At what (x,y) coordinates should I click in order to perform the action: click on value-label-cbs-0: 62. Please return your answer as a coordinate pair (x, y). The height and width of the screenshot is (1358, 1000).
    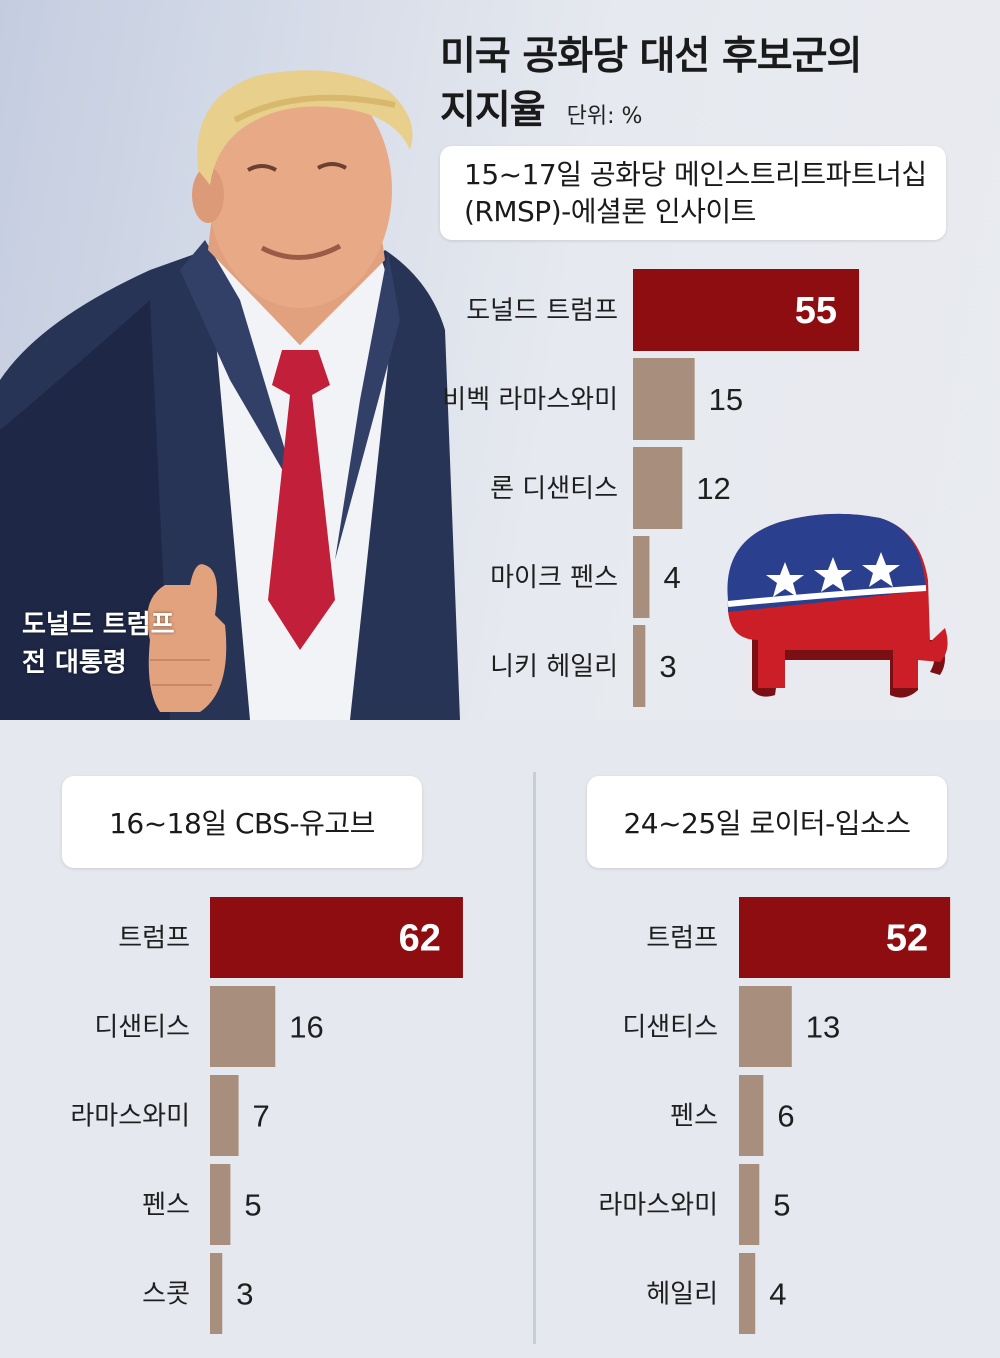
    Looking at the image, I should click on (420, 939).